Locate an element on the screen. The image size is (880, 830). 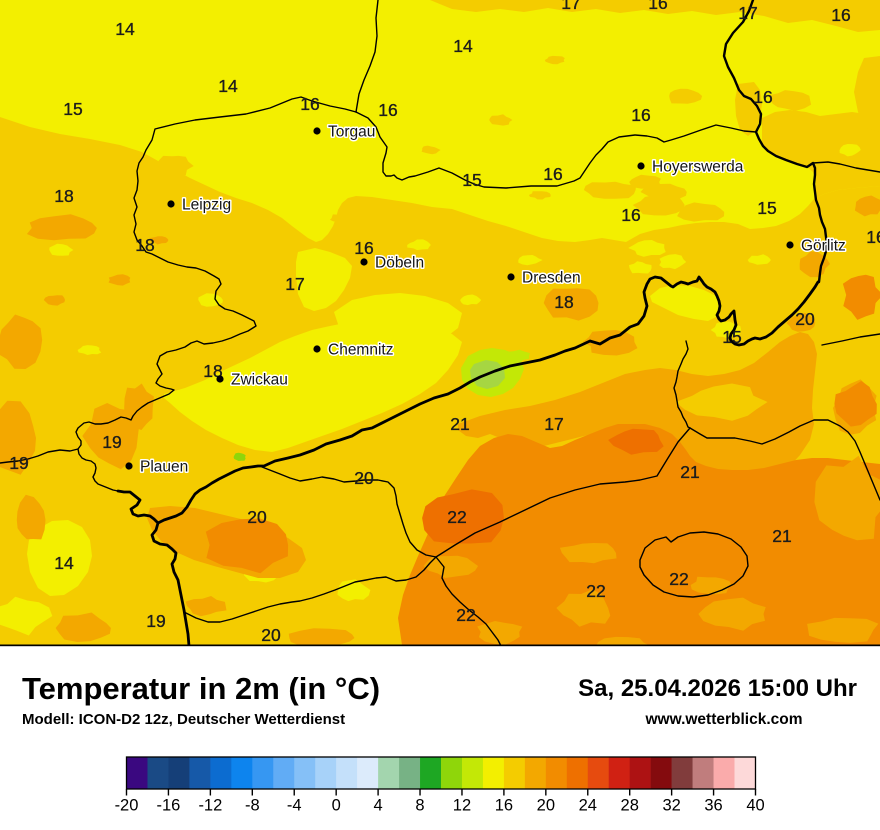
svg-text: Temperatur in 2m (in °C) is located at coordinates (201, 688).